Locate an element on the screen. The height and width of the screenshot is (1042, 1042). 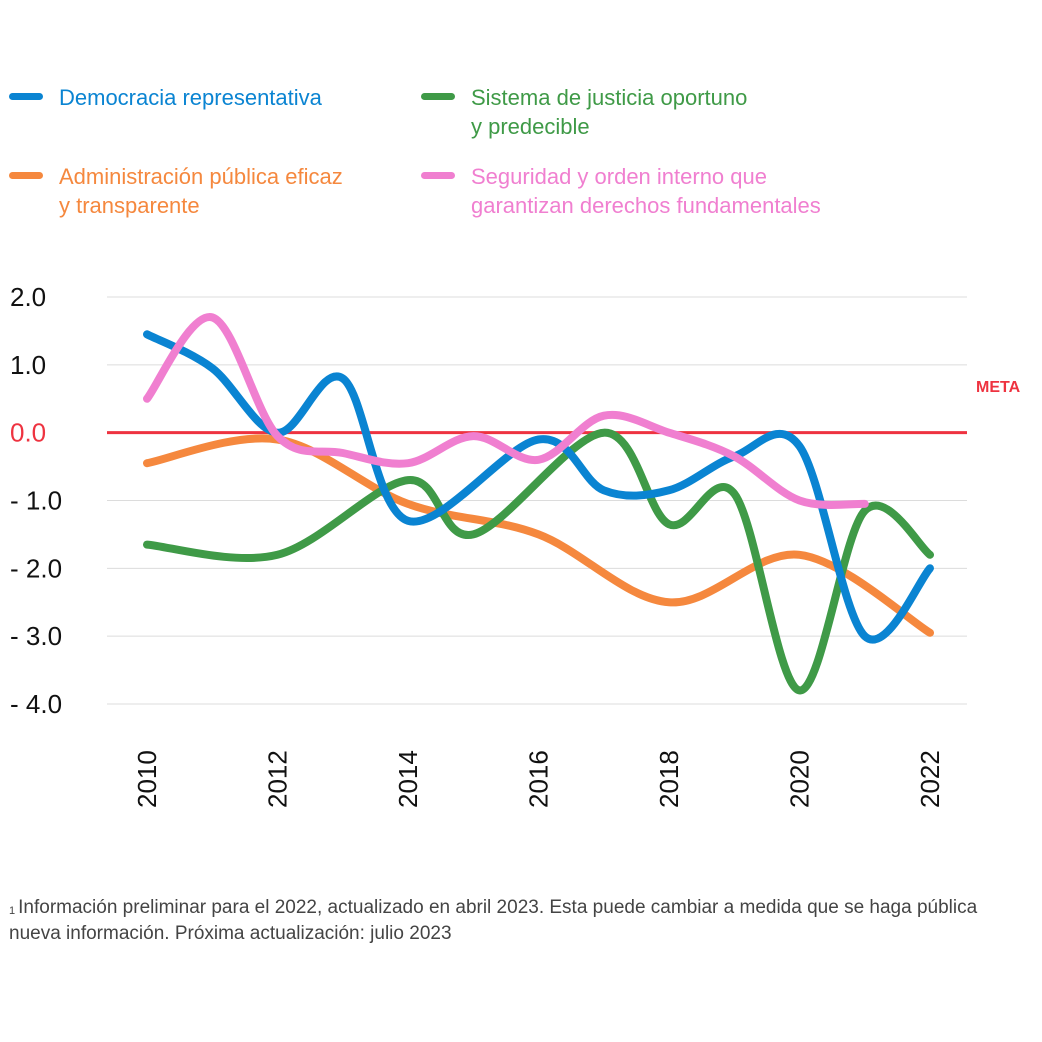
y-tick-label: - 1.0 is located at coordinates (36, 501).